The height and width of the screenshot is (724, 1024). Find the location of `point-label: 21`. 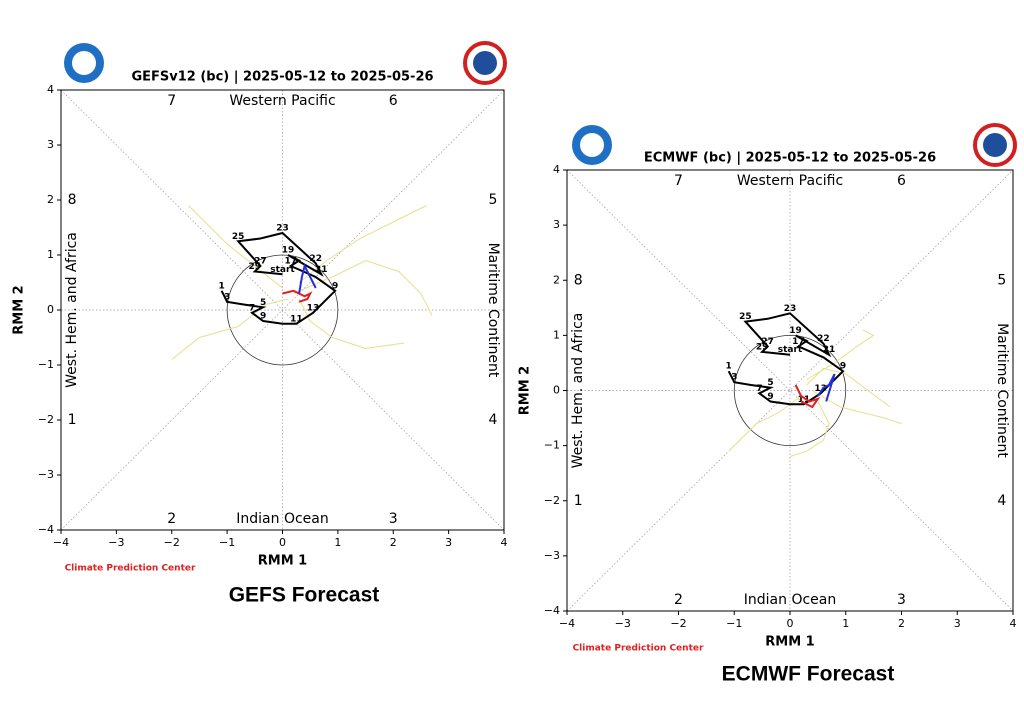

point-label: 21 is located at coordinates (829, 350).